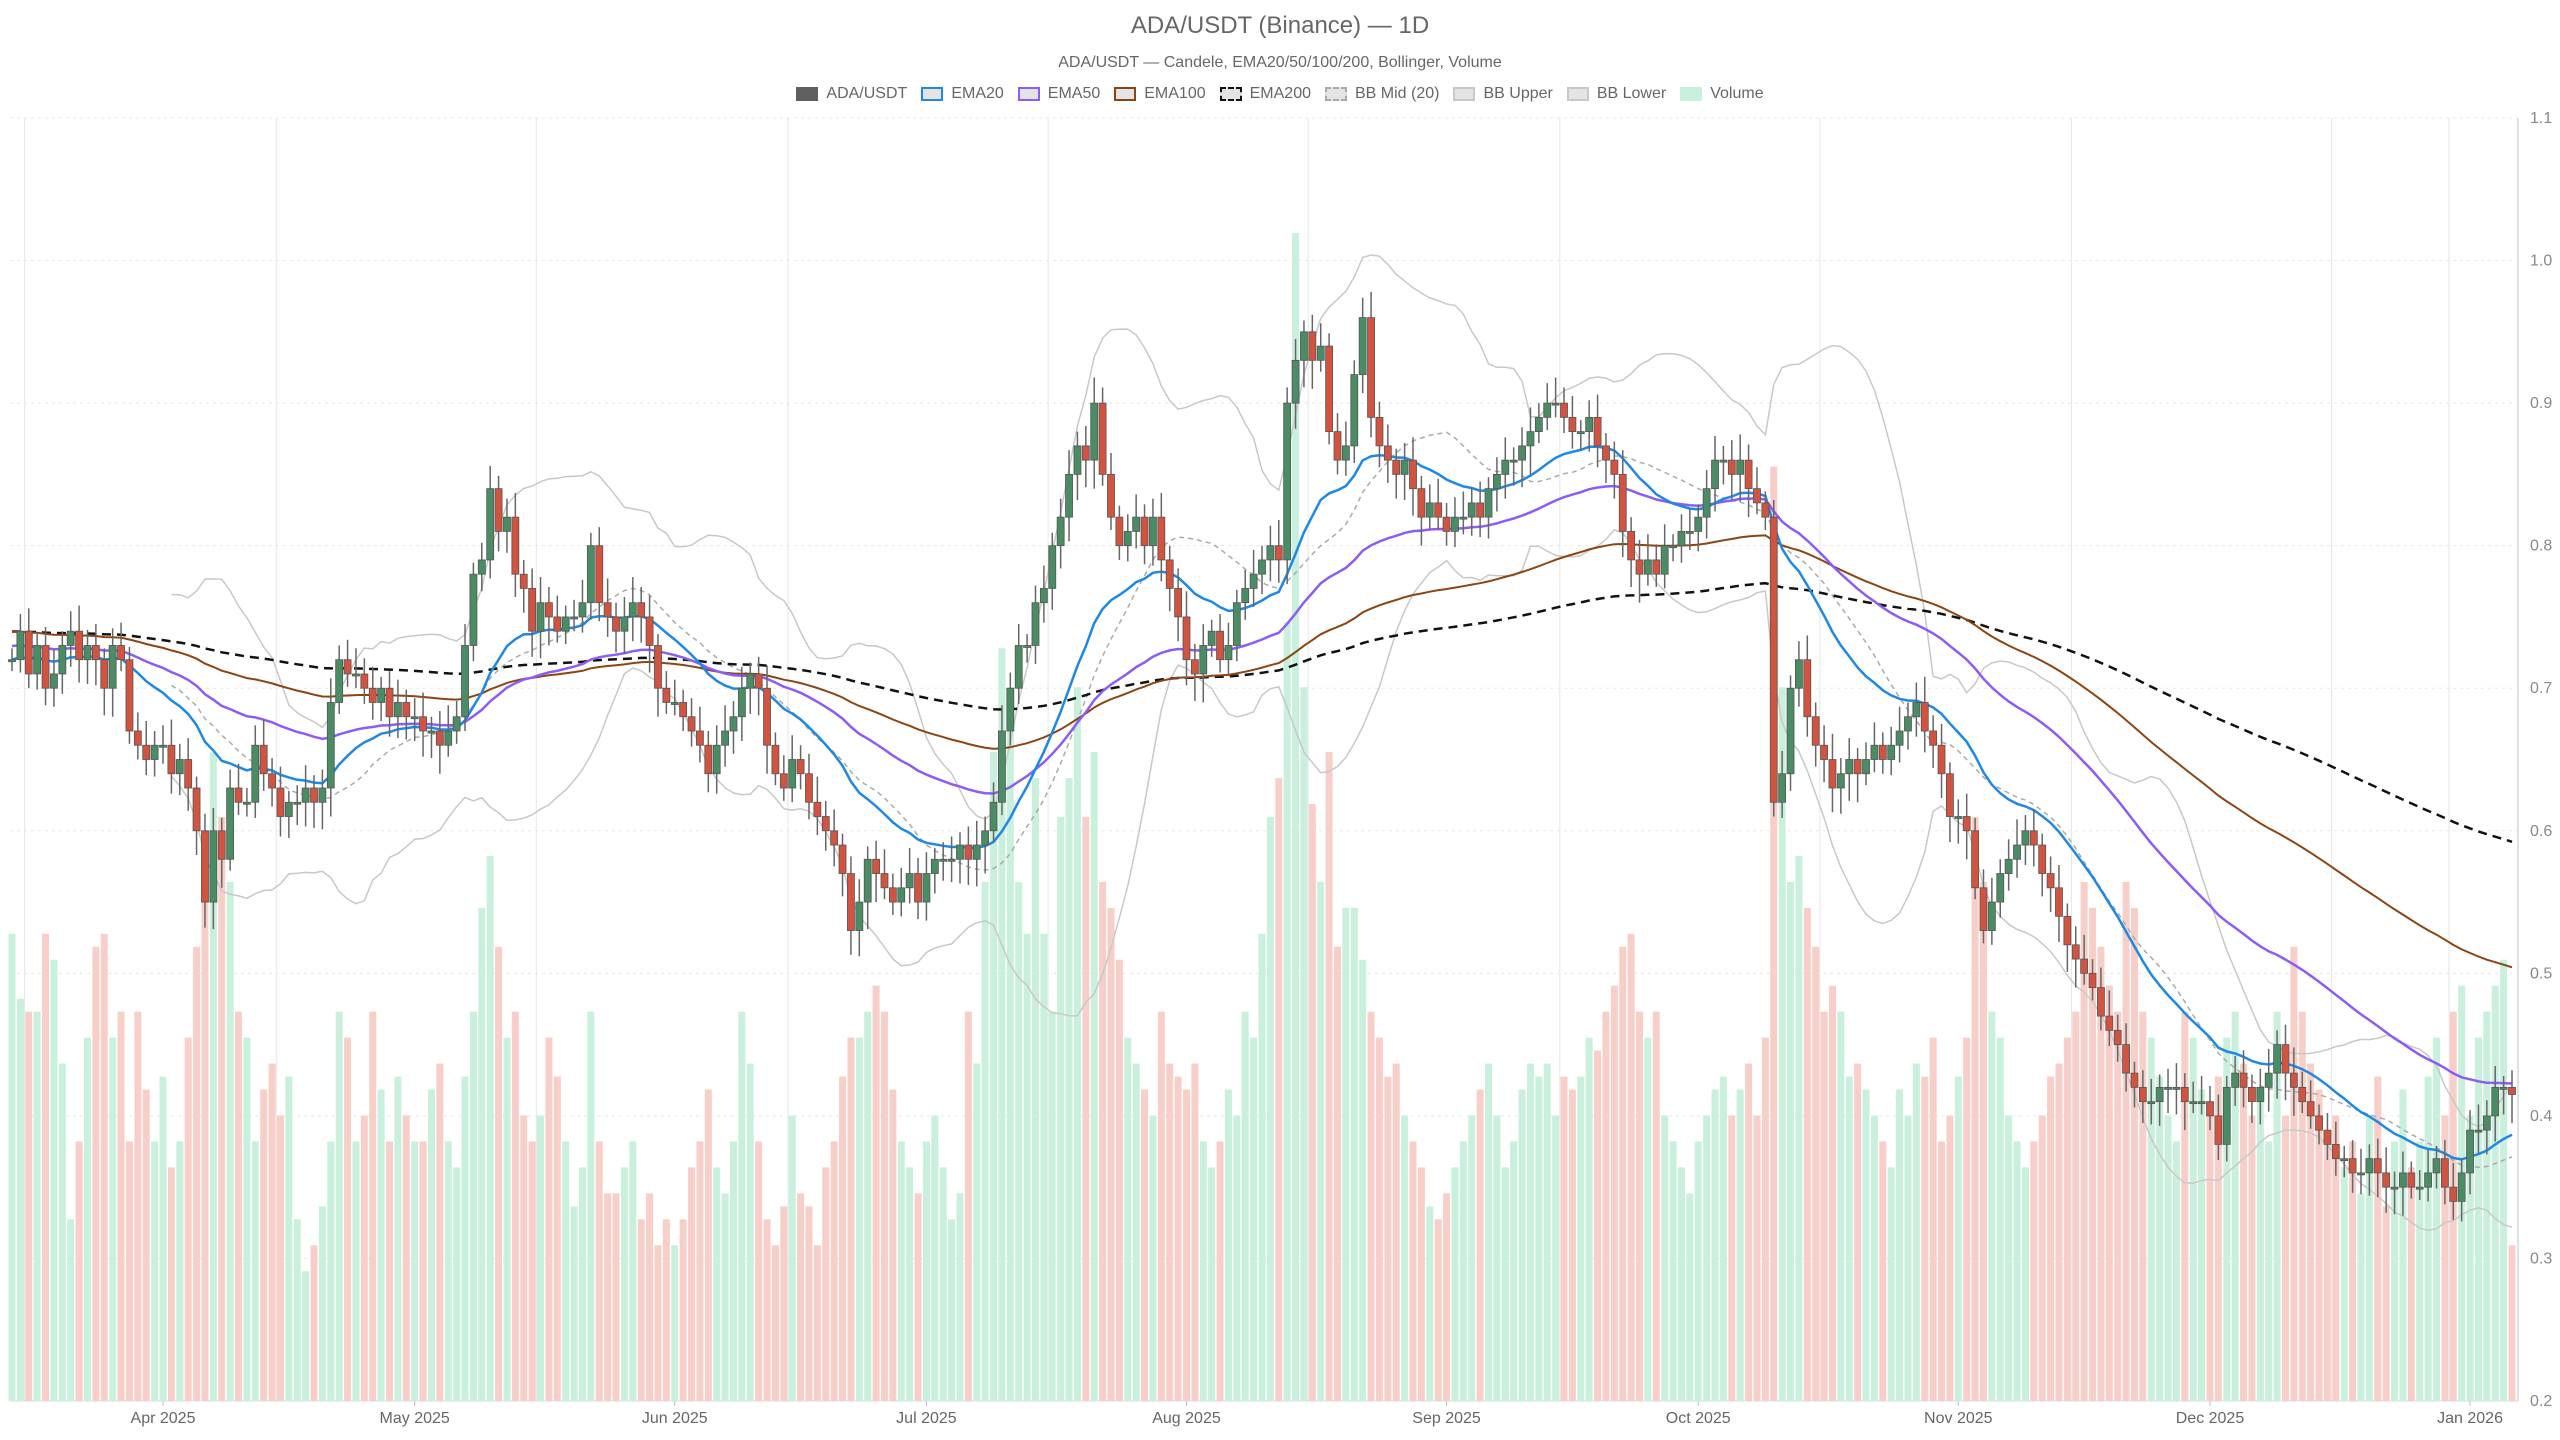 Image resolution: width=2560 pixels, height=1440 pixels. Describe the element at coordinates (1722, 94) in the screenshot. I see `legend-item: Volume` at that location.